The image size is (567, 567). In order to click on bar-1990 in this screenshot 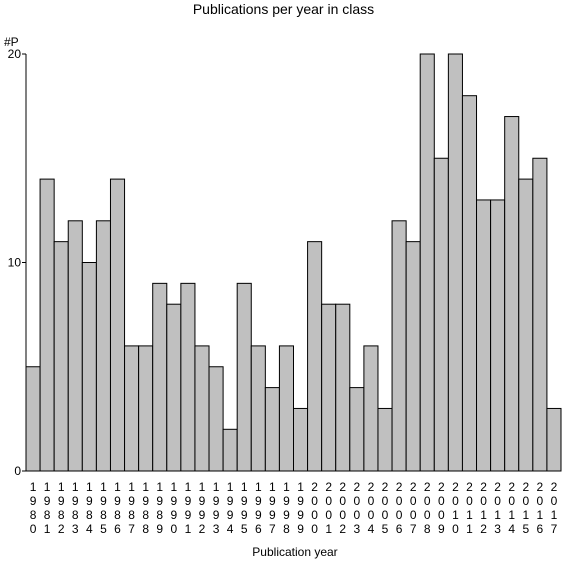, I will do `click(174, 387)`.